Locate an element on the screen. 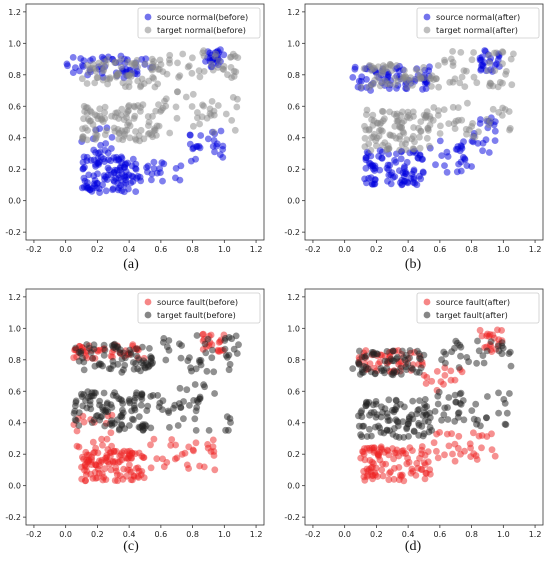 The width and height of the screenshot is (550, 572). x-tick-label: 0.8 is located at coordinates (471, 249).